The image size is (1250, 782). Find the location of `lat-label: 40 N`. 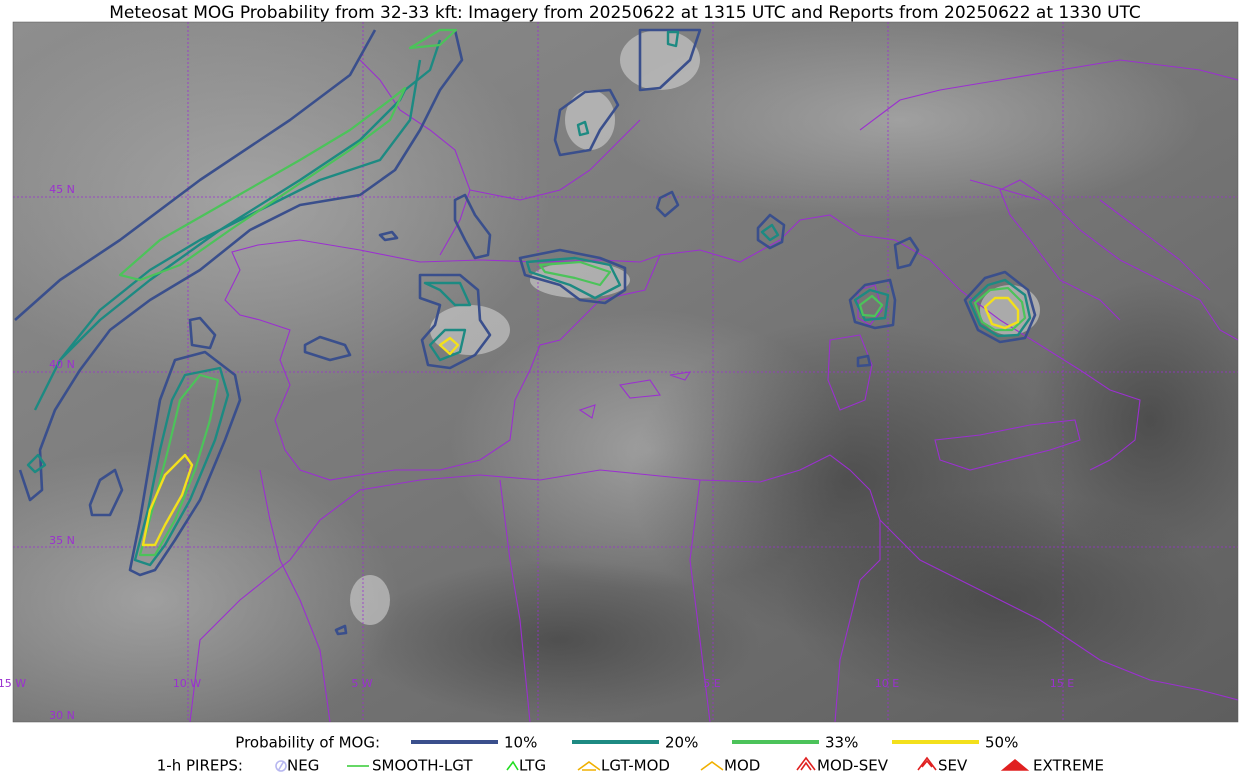

lat-label: 40 N is located at coordinates (62, 364).